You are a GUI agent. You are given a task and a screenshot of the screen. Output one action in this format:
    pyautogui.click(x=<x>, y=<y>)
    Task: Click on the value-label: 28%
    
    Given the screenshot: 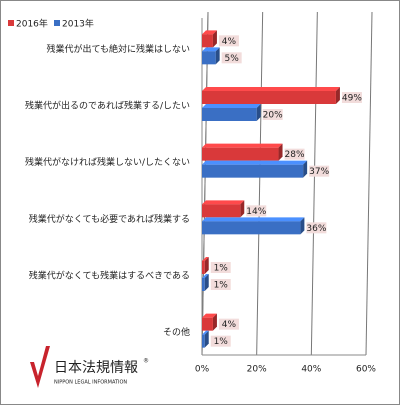 What is the action you would take?
    pyautogui.click(x=295, y=155)
    